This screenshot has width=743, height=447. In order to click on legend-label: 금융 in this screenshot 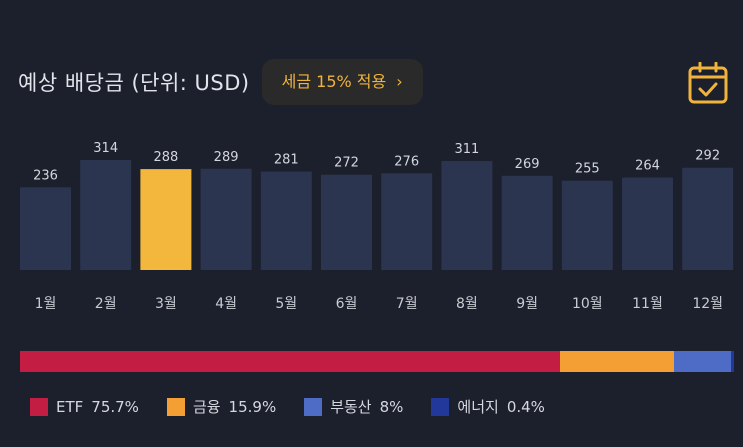, I will do `click(206, 407)`.